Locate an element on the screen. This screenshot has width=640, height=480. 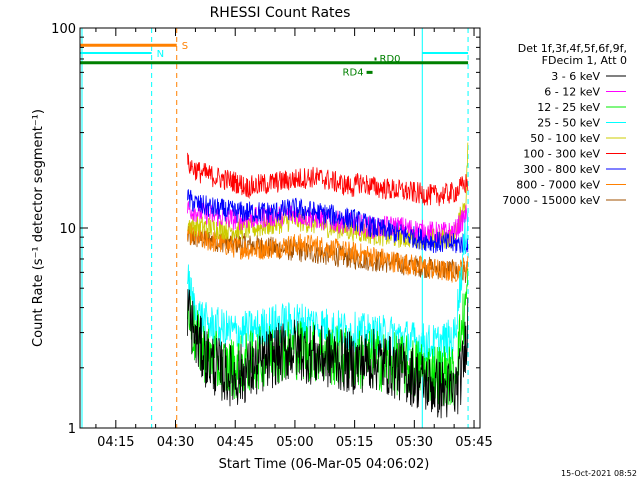
footer-timestamp: 15-Oct-2021 08:52 is located at coordinates (599, 473).